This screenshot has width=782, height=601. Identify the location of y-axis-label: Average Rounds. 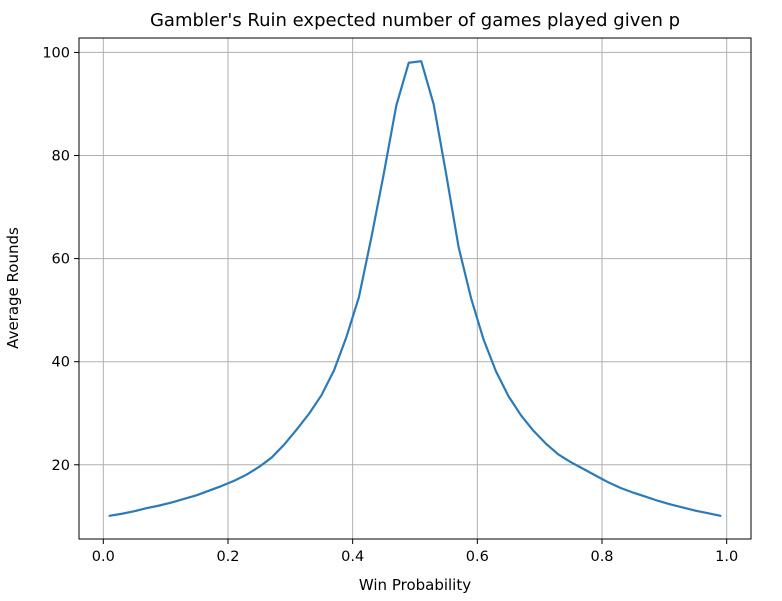
(13, 288).